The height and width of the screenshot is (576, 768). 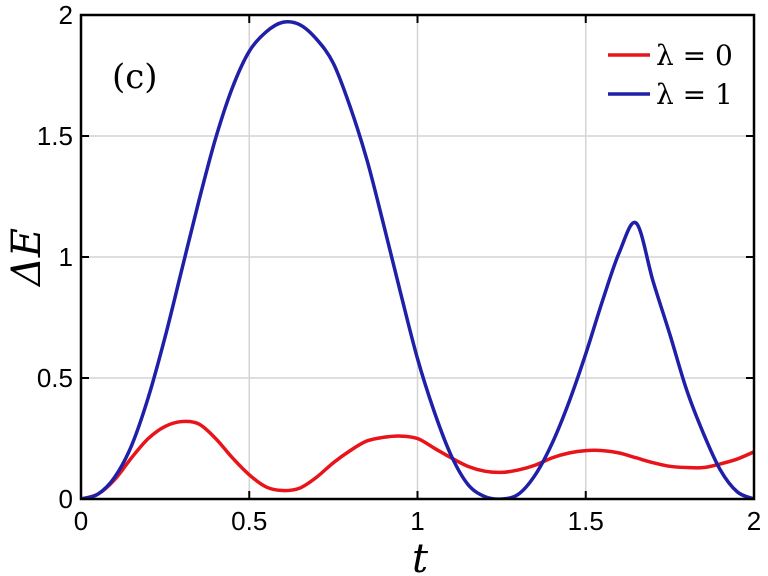 I want to click on y-tick-label: 0, so click(x=66, y=499).